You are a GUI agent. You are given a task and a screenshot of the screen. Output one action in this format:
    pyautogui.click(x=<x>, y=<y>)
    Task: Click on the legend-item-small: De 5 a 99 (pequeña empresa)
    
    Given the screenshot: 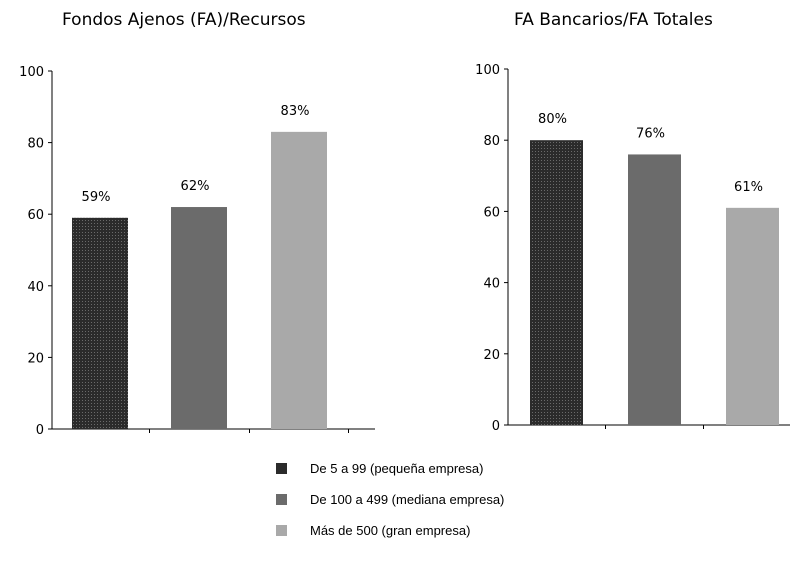 What is the action you would take?
    pyautogui.click(x=390, y=468)
    